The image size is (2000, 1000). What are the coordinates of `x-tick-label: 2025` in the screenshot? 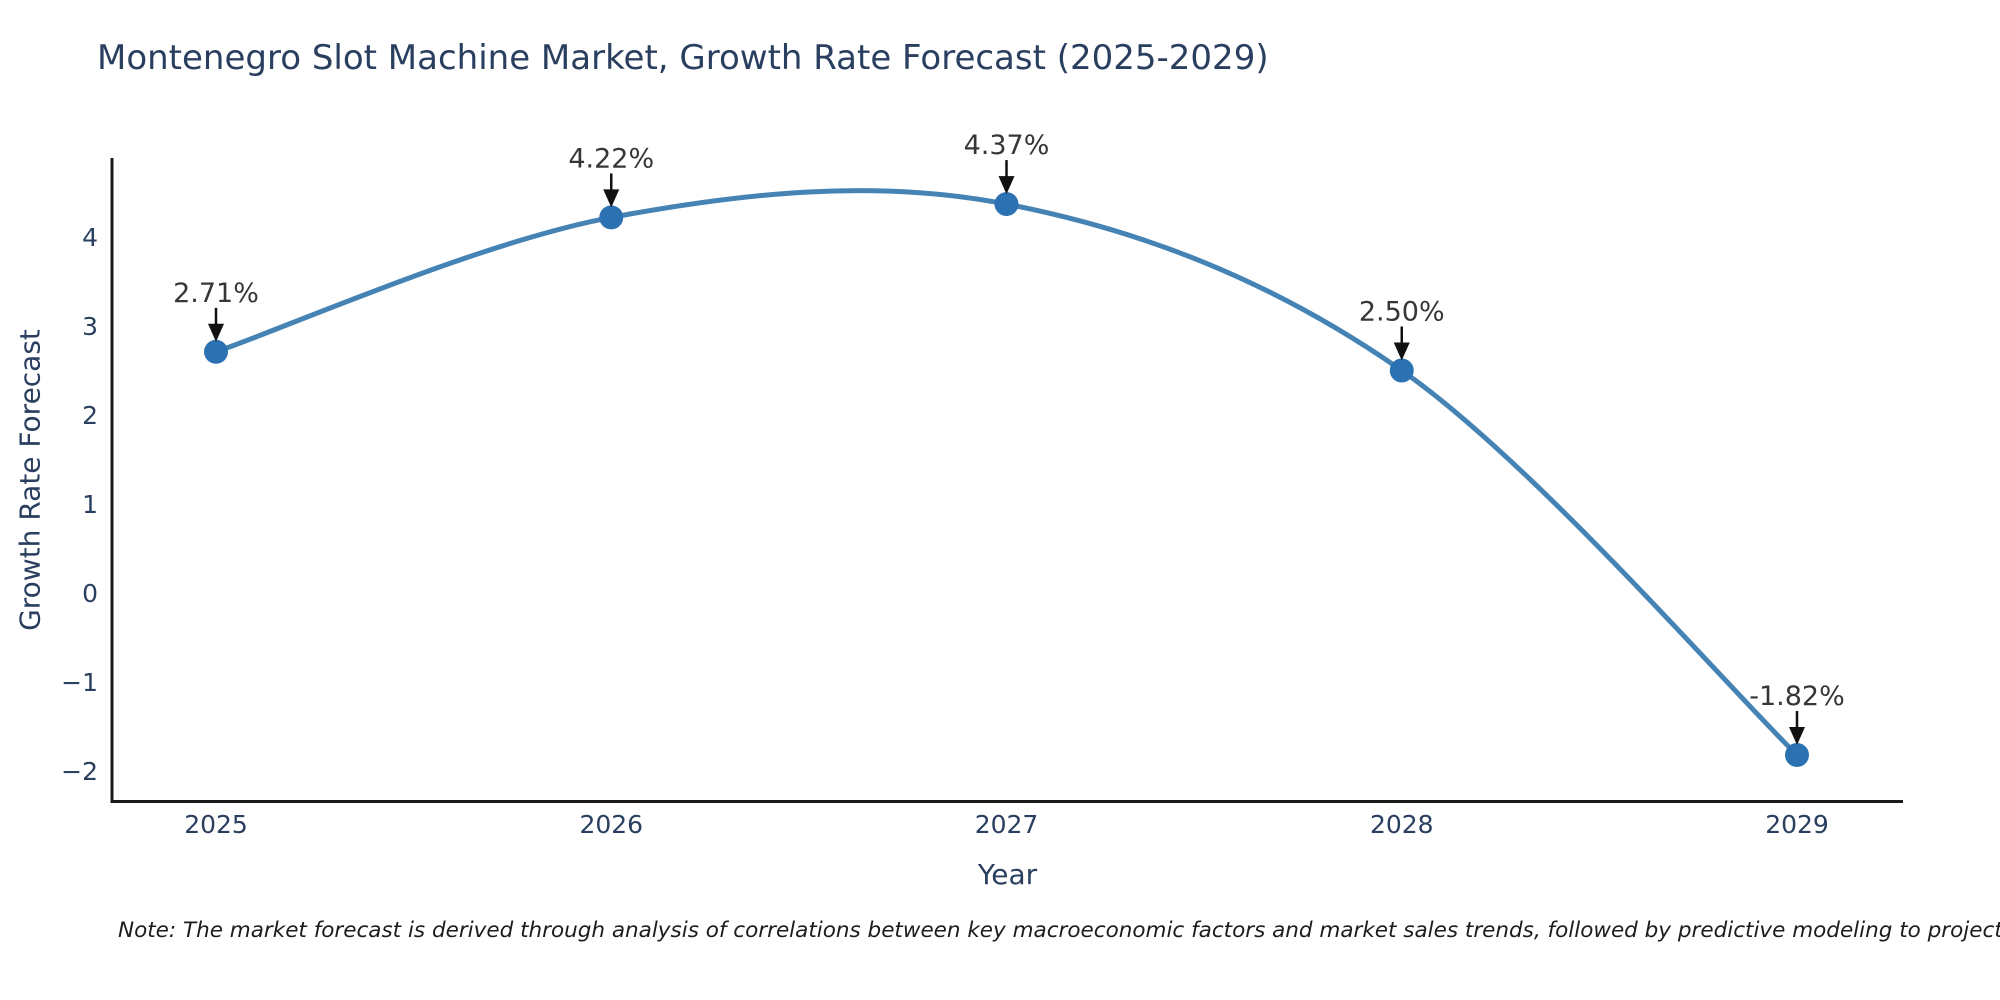 It's located at (216, 824).